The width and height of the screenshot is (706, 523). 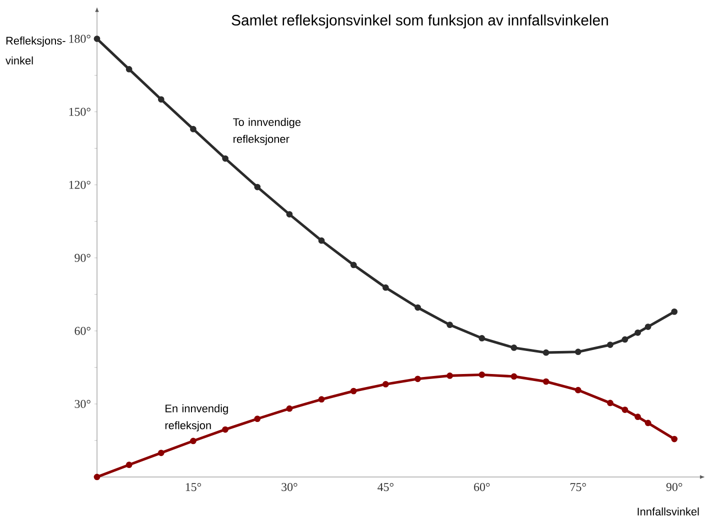 What do you see at coordinates (267, 132) in the screenshot?
I see `series-label: To innvendige refleksjoner` at bounding box center [267, 132].